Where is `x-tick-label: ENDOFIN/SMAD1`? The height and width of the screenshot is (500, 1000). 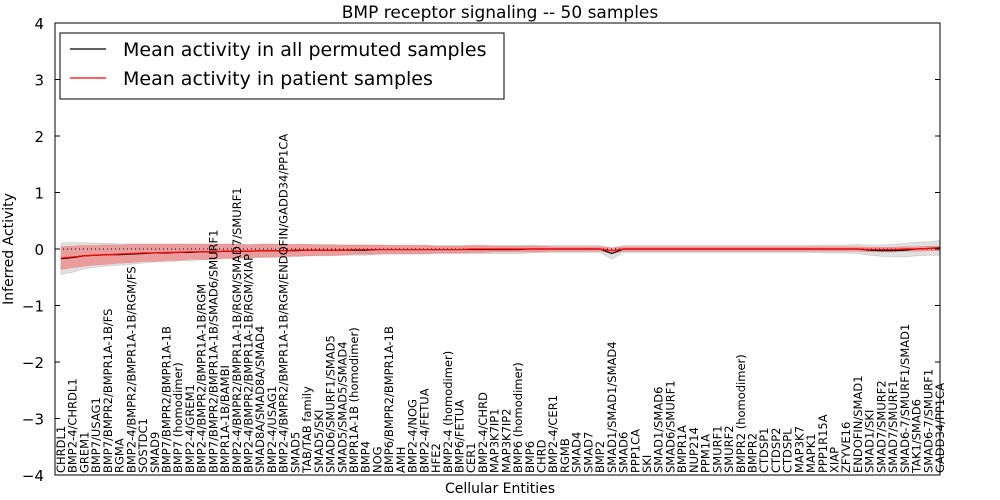 x-tick-label: ENDOFIN/SMAD1 is located at coordinates (858, 424).